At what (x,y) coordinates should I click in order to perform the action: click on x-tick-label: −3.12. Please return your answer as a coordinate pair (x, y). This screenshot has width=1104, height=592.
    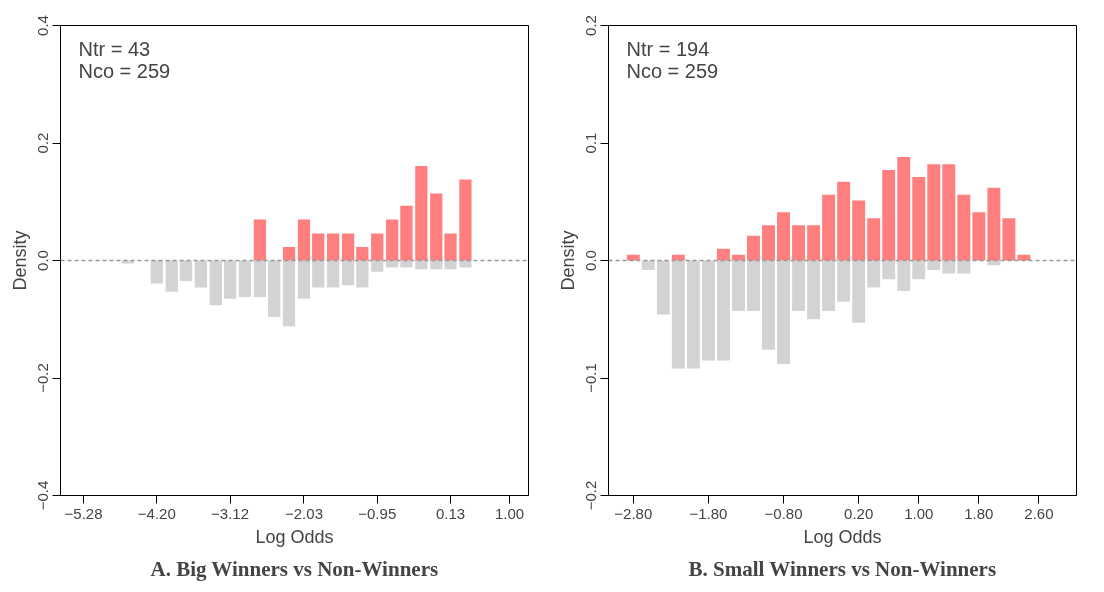
    Looking at the image, I should click on (230, 513).